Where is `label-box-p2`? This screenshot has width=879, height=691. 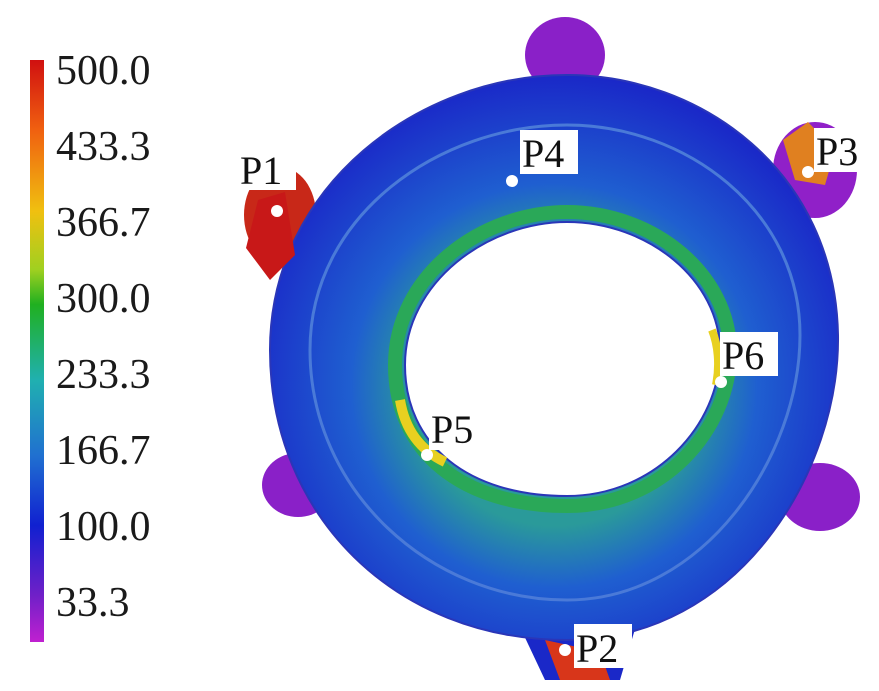 label-box-p2 is located at coordinates (603, 646).